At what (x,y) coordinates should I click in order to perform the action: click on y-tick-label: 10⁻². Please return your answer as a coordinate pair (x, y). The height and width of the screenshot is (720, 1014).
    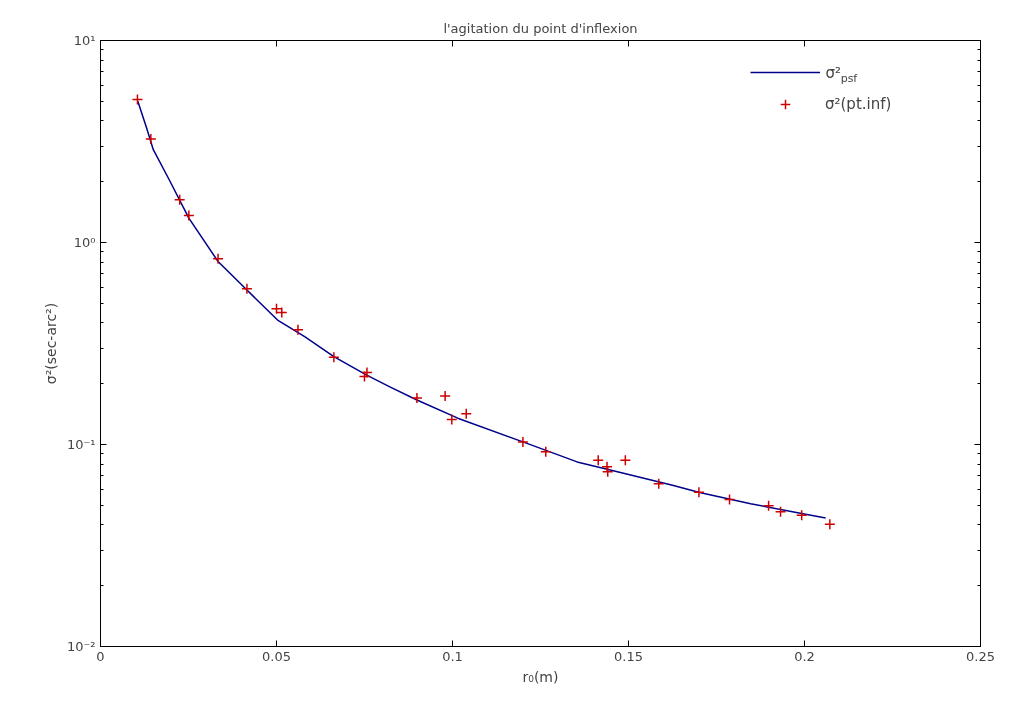
    Looking at the image, I should click on (81, 646).